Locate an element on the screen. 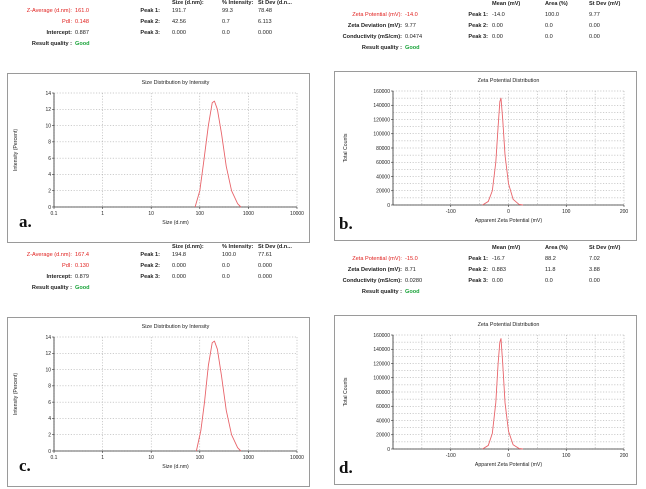 This screenshot has height=489, width=646. x-tick-label: 1000 is located at coordinates (248, 214).